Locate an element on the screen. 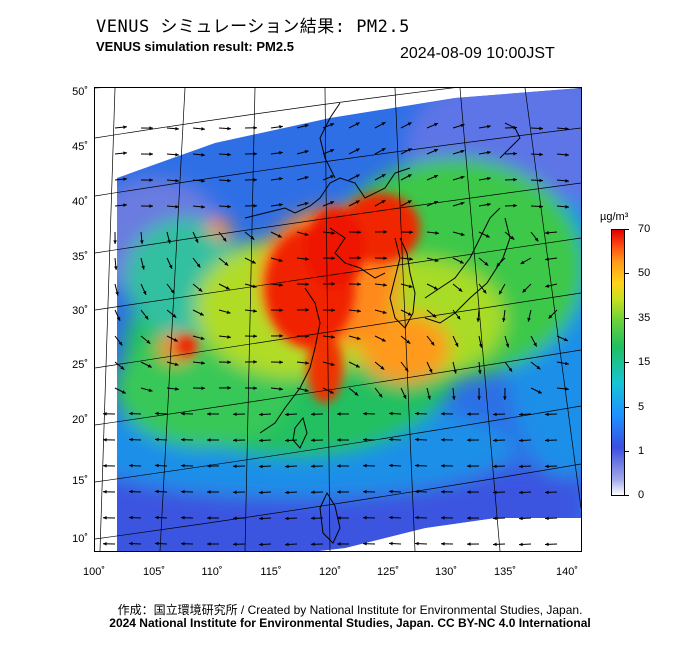 This screenshot has height=649, width=700. lat-label-10: 10˚ is located at coordinates (80, 539).